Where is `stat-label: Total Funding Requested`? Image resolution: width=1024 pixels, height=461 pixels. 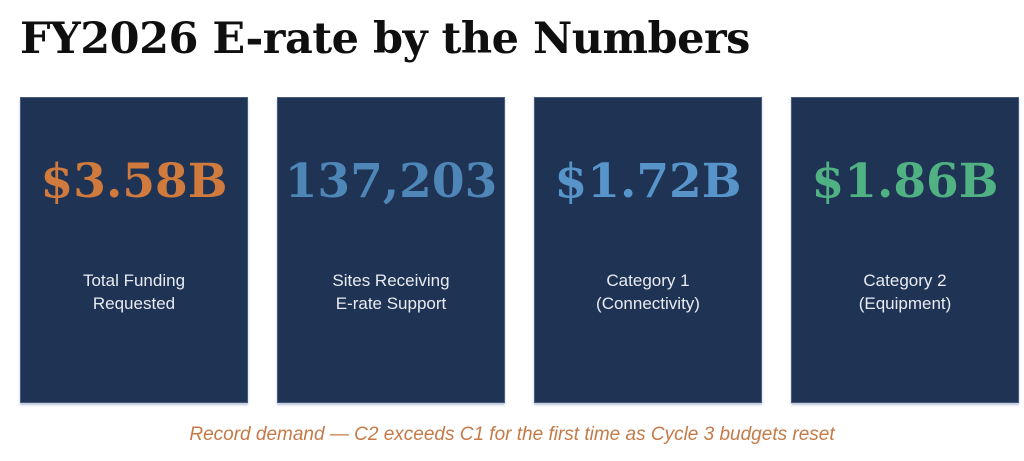
stat-label: Total Funding Requested is located at coordinates (134, 291).